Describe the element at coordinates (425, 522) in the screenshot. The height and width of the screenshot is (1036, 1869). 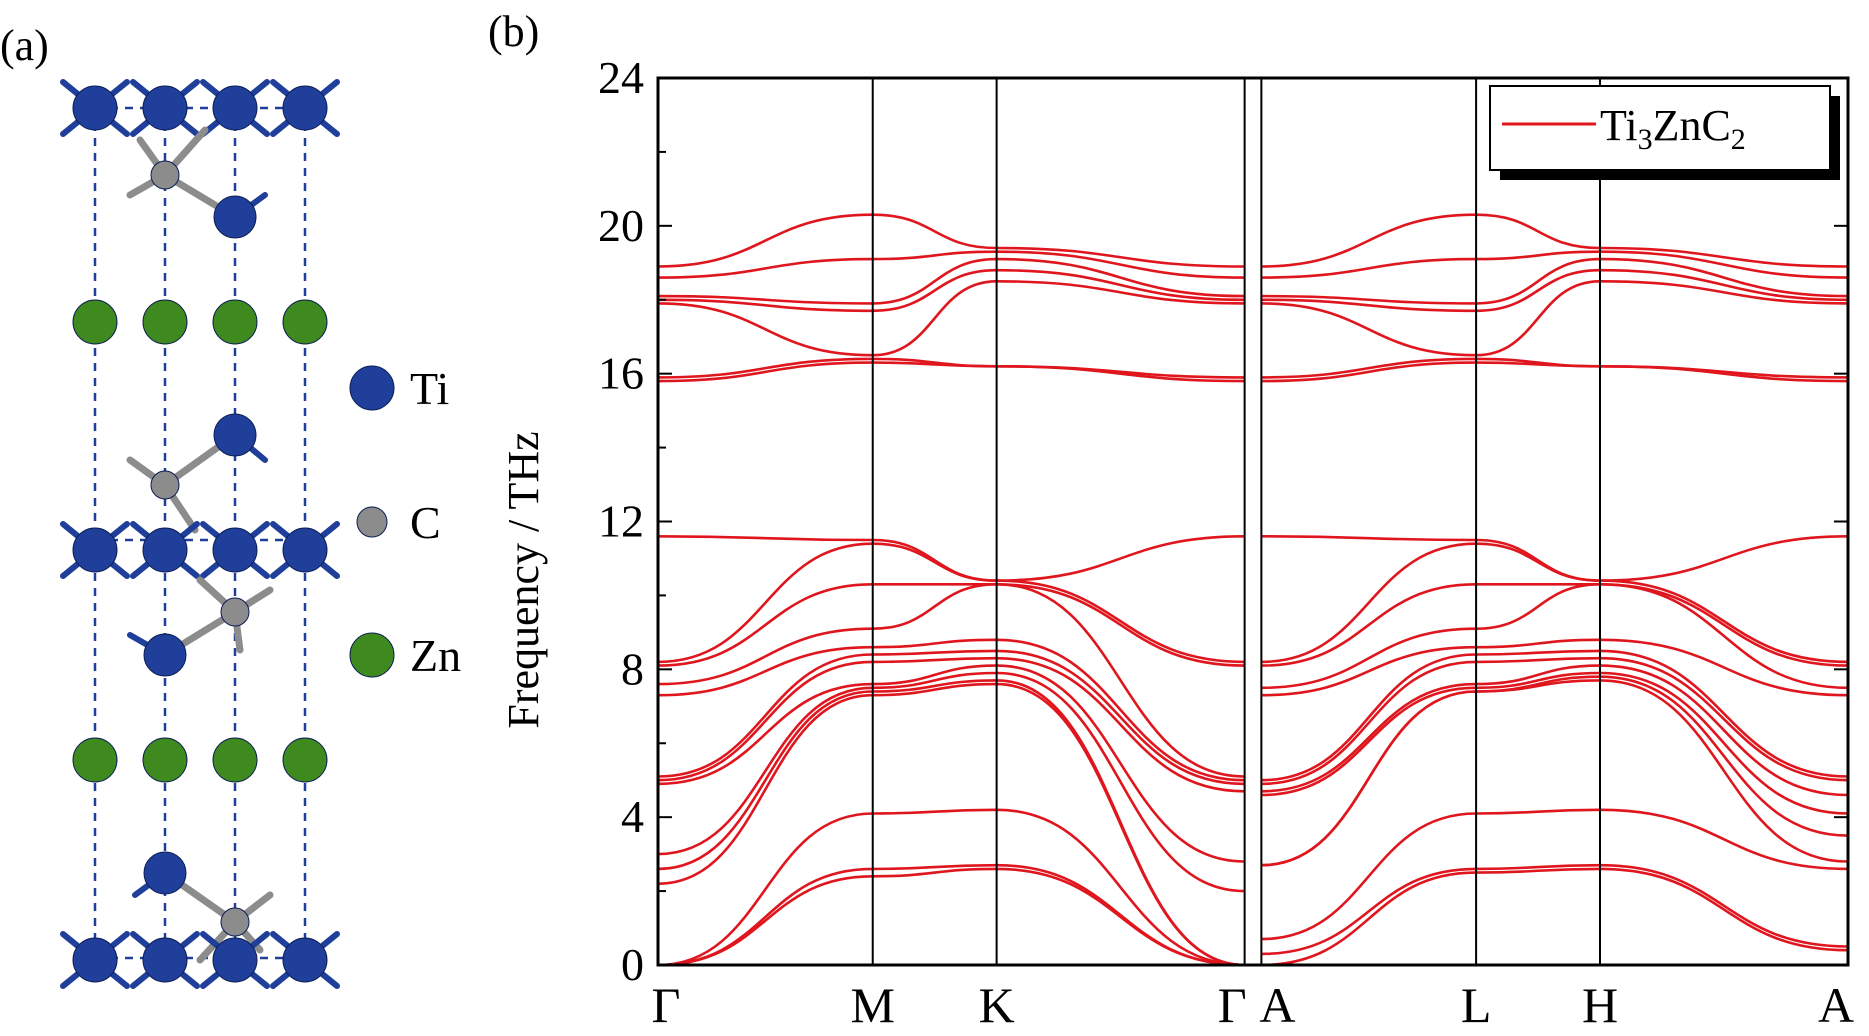
I see `atom-legend-label-c: C` at that location.